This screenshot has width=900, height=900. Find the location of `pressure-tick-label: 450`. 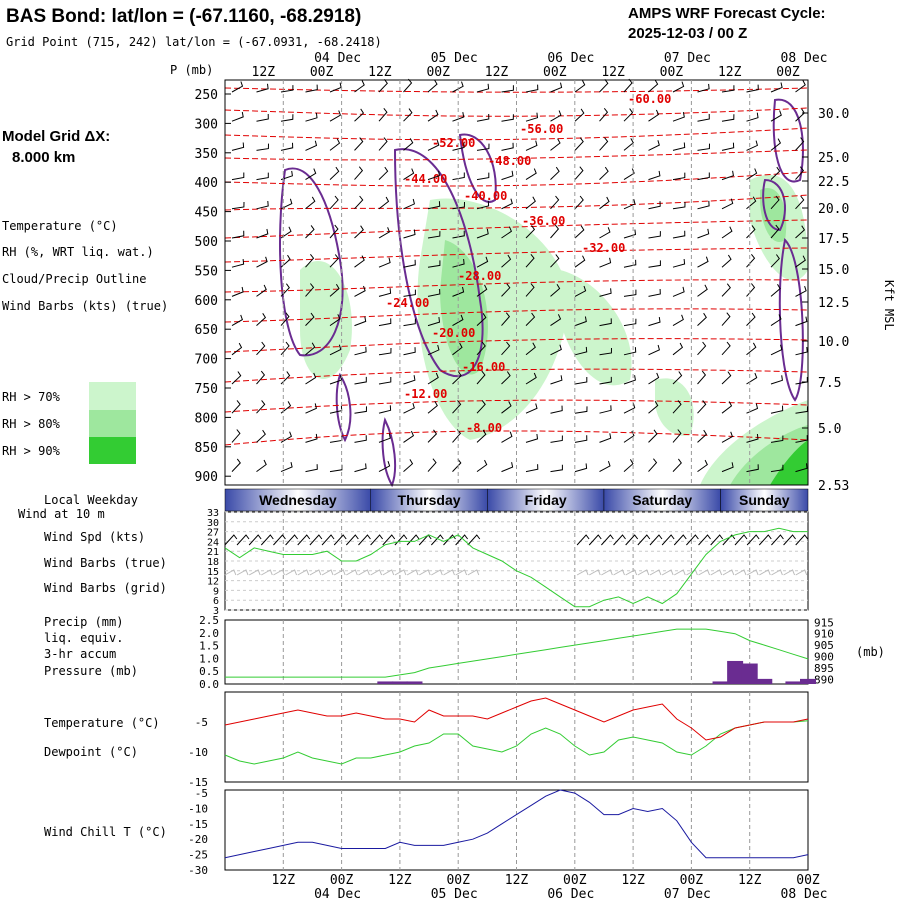

pressure-tick-label: 450 is located at coordinates (206, 213).